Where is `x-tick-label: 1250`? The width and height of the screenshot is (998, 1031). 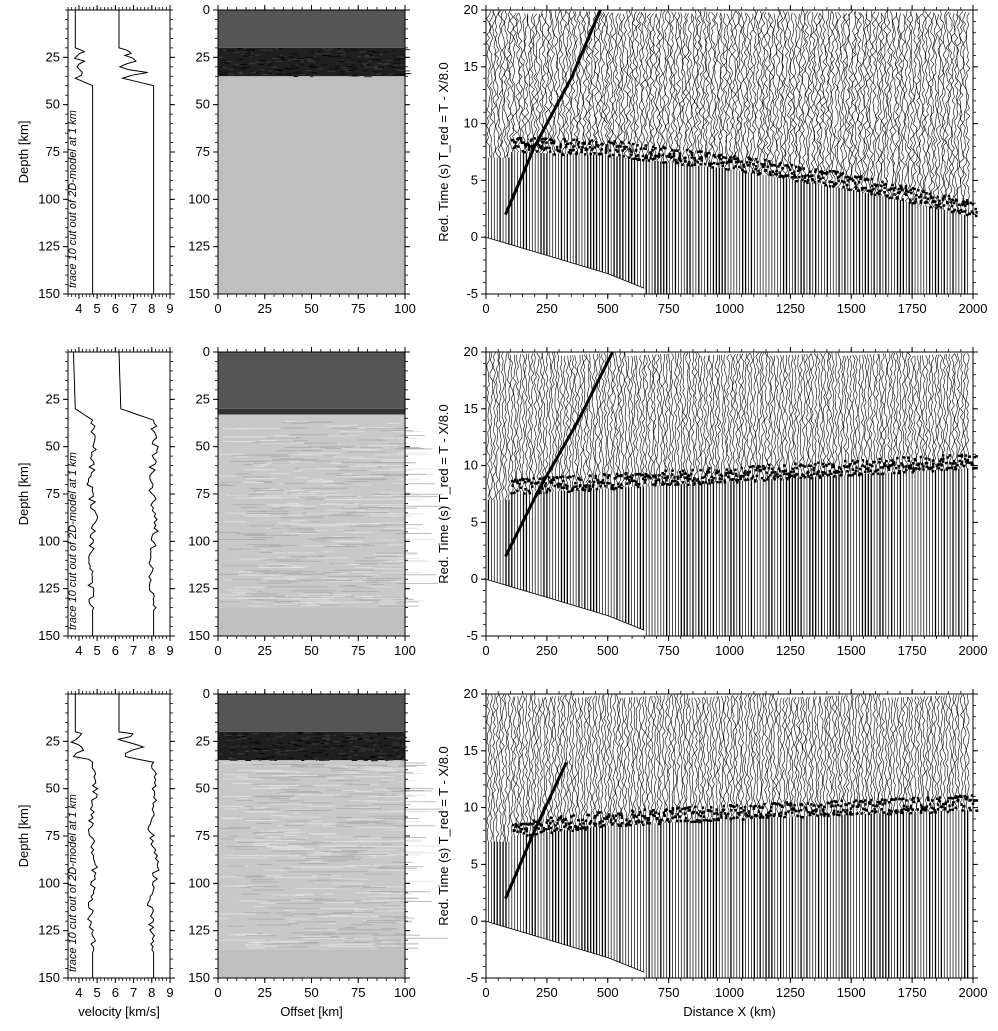 x-tick-label: 1250 is located at coordinates (790, 308).